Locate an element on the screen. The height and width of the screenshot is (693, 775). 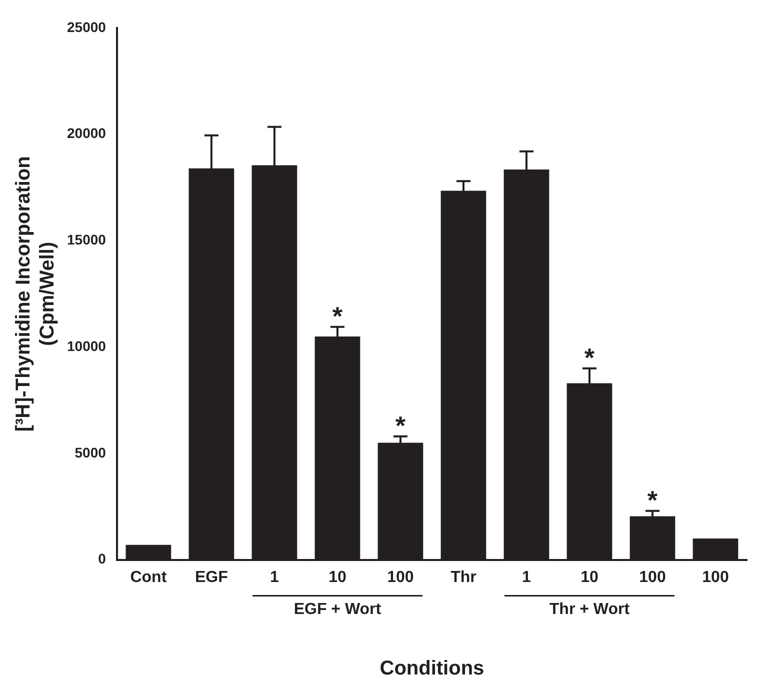
y-tick-label: 20000 is located at coordinates (86, 133).